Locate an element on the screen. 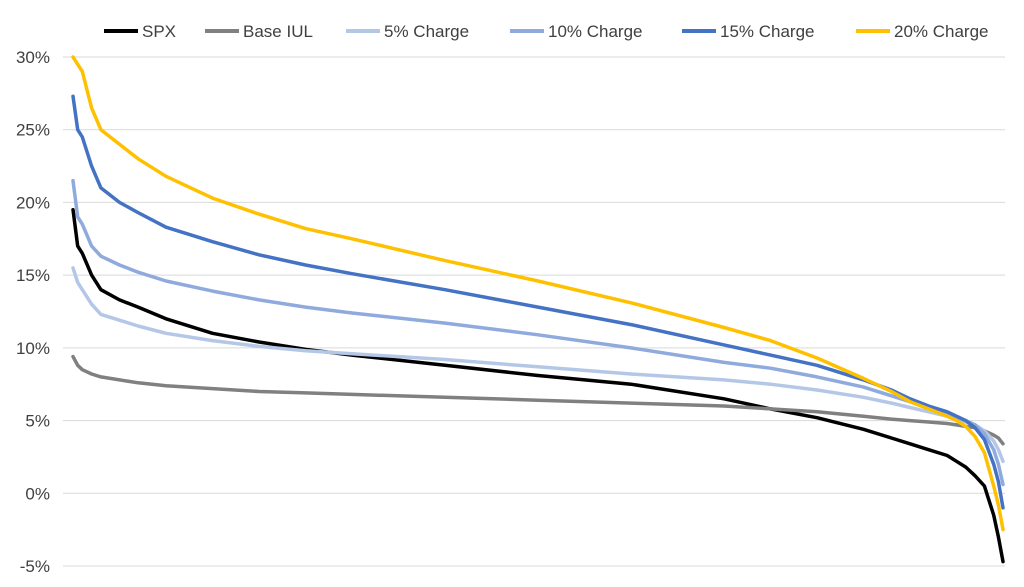 This screenshot has width=1024, height=587. y-tick-label: 10% is located at coordinates (33, 348).